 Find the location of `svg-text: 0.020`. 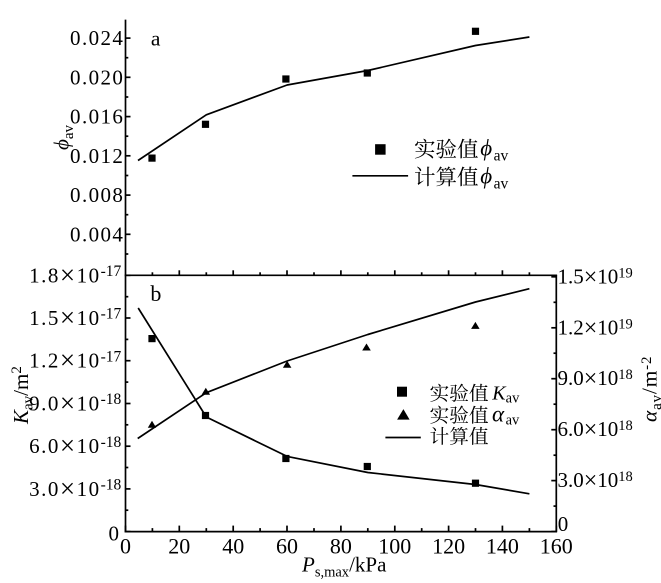

svg-text: 0.020 is located at coordinates (97, 77).